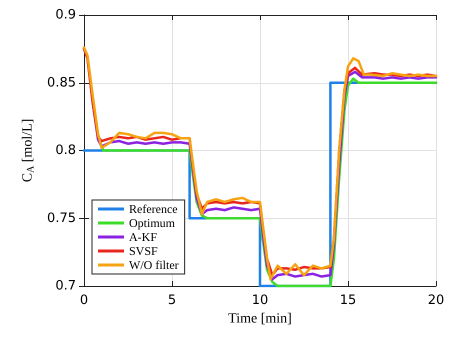  I want to click on legend-label: A-KF, so click(143, 237).